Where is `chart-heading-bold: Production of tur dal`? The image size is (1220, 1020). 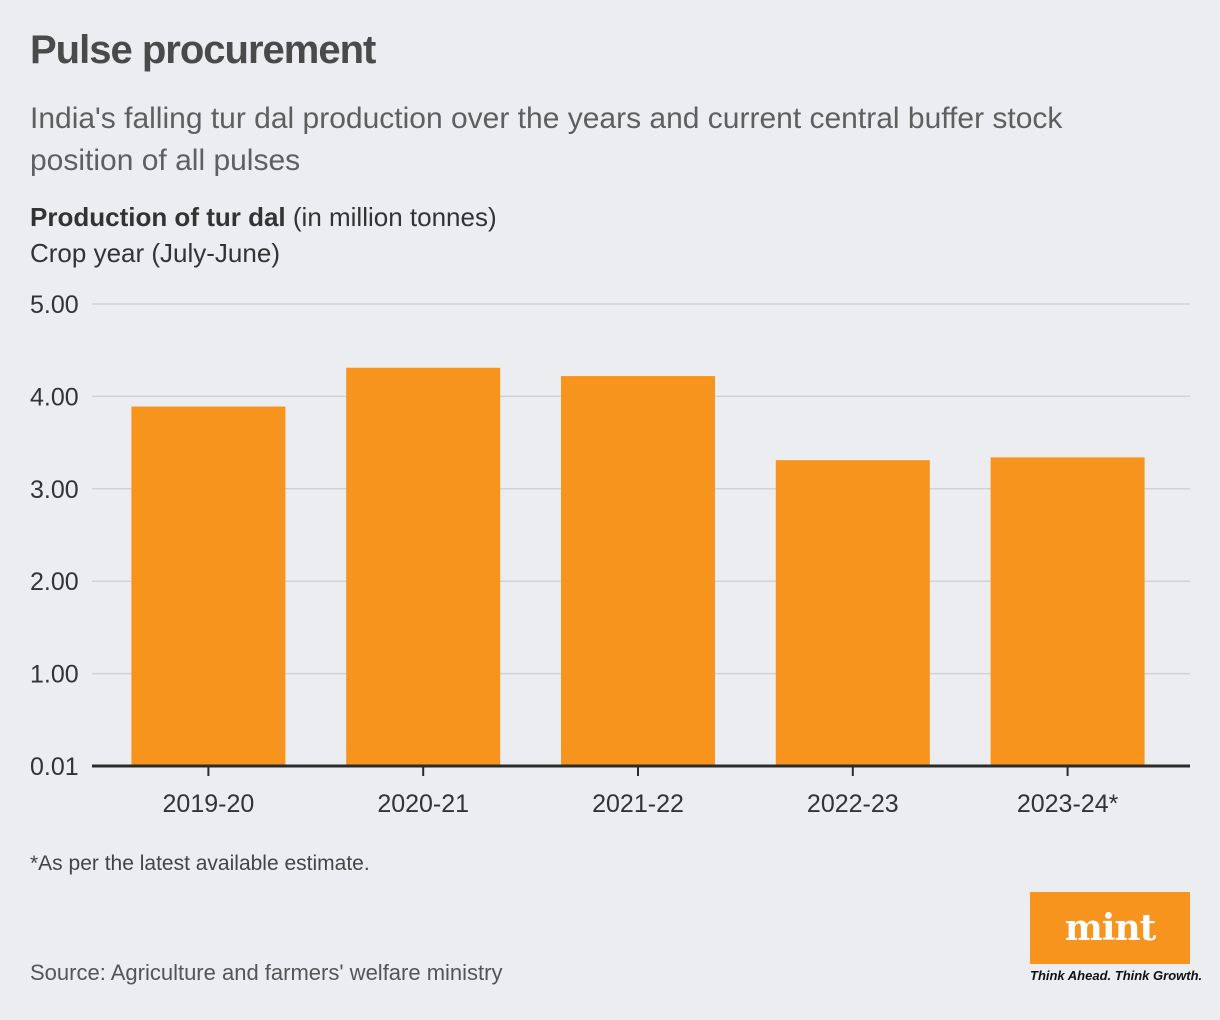
chart-heading-bold: Production of tur dal is located at coordinates (158, 217).